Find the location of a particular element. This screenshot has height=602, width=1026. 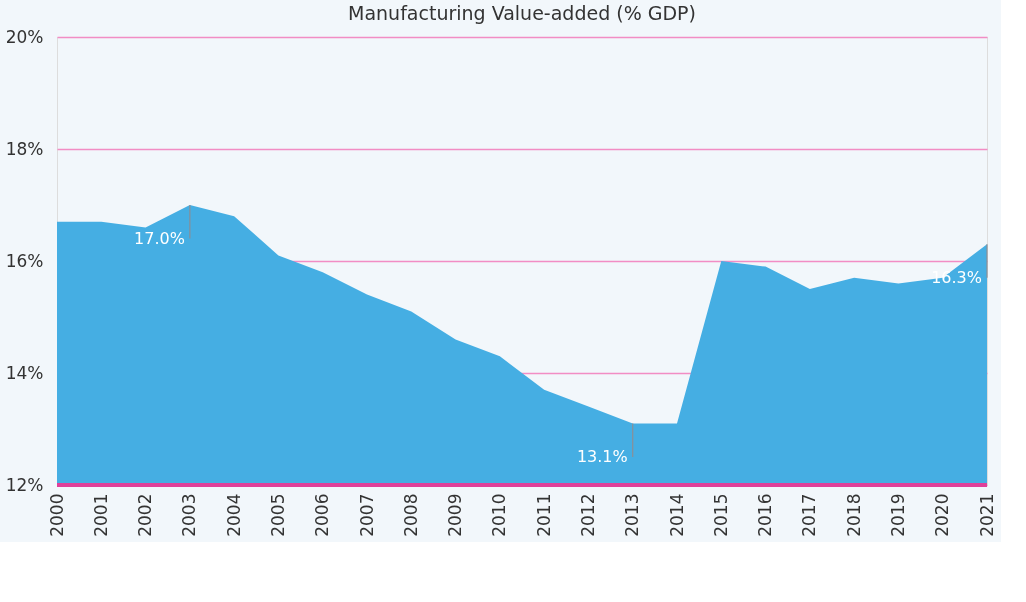

x-tick-label: 2000 is located at coordinates (56, 515).